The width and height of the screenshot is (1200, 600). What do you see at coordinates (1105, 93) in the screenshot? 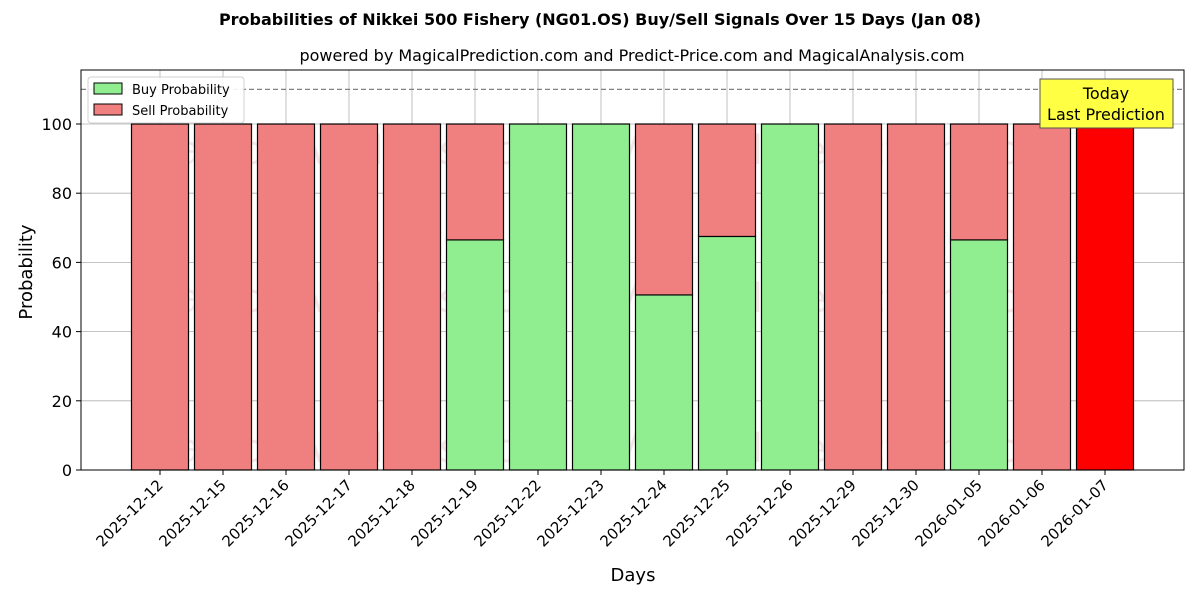
I see `annotation-line1: Today` at bounding box center [1105, 93].